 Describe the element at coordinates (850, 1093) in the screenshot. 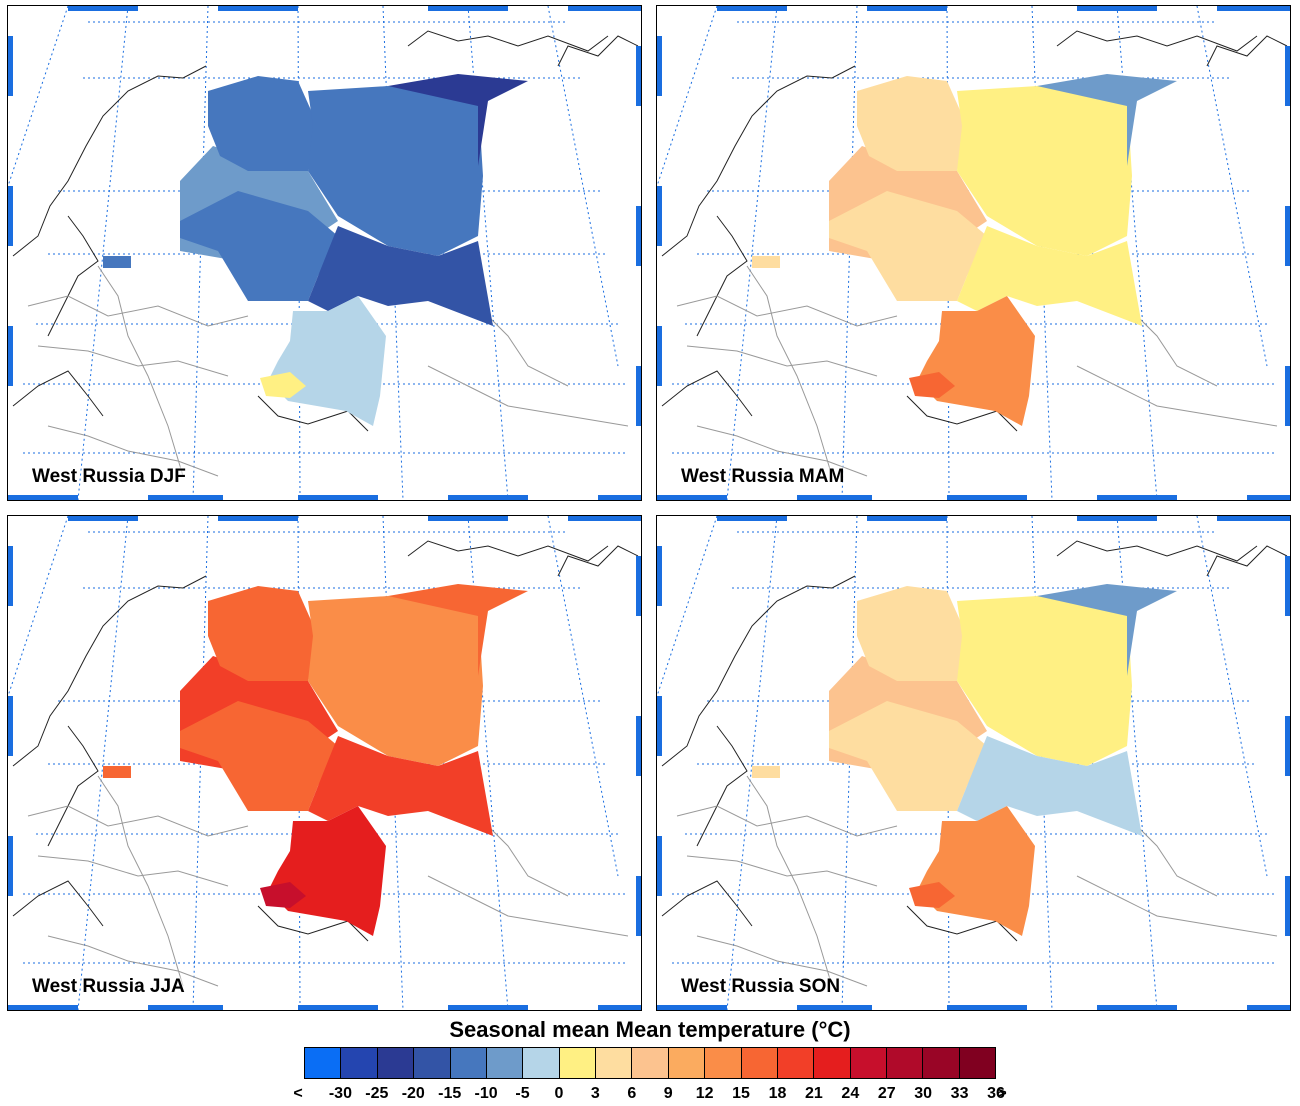

I see `colorbar-tick-label: 24` at that location.